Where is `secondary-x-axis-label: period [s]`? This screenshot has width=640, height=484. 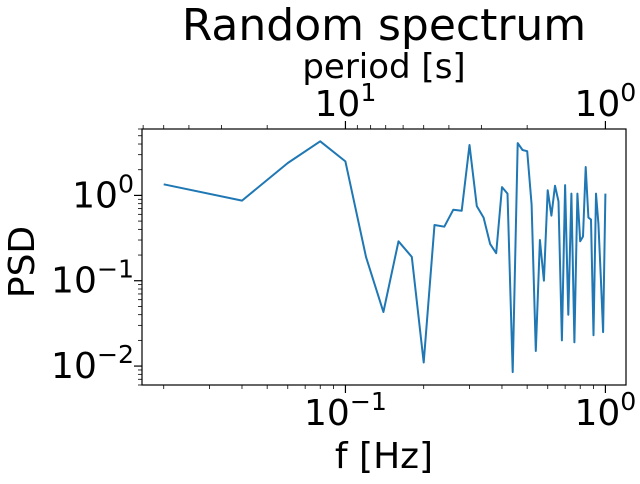
secondary-x-axis-label: period [s] is located at coordinates (383, 67).